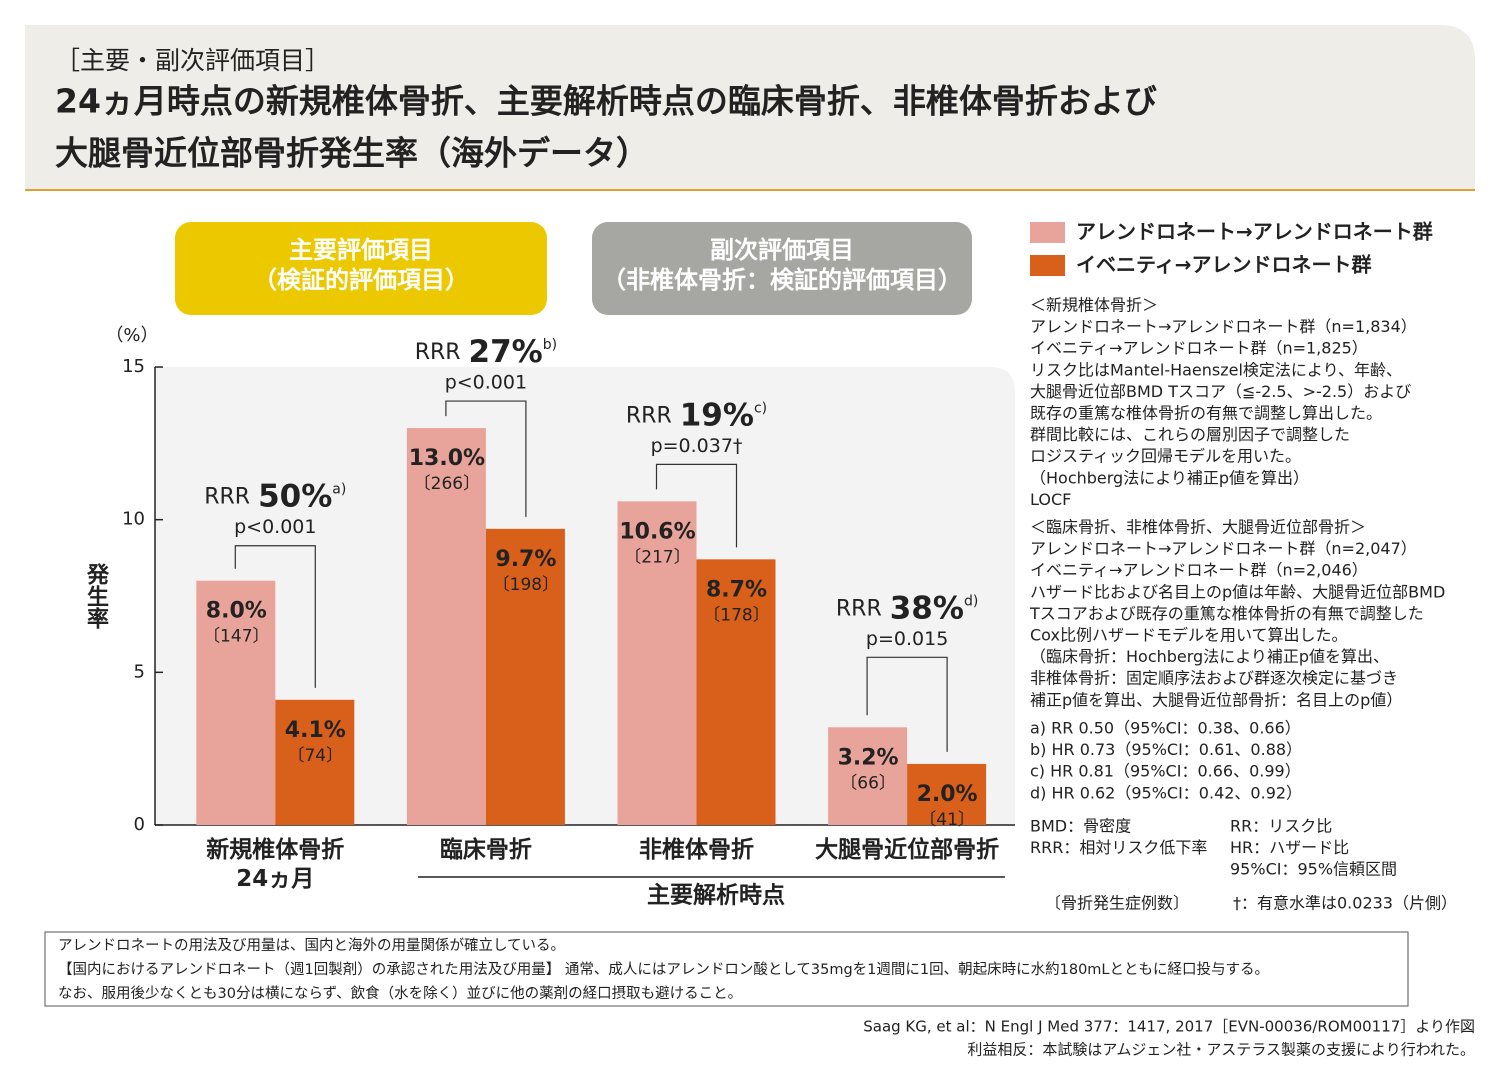  Describe the element at coordinates (1166, 792) in the screenshot. I see `note-line: d) HR 0.62（95%CI：0.42、0.92）` at that location.